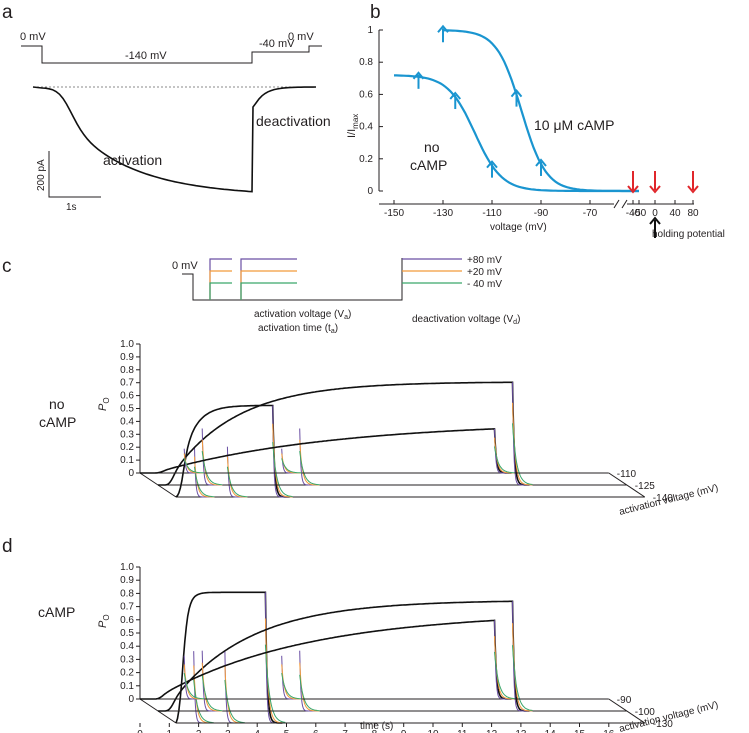 The width and height of the screenshot is (749, 733). Describe the element at coordinates (146, 56) in the screenshot. I see `protocol-hold-label: -140 mV` at that location.